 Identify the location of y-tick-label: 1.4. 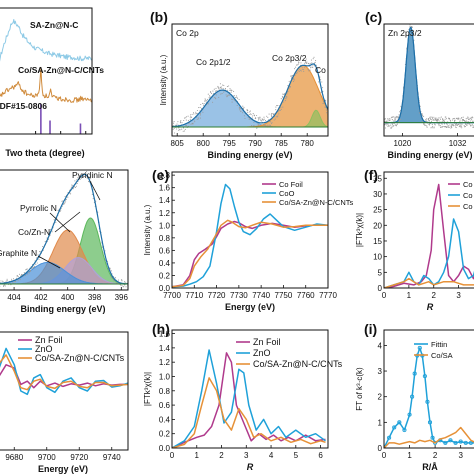
(165, 200).